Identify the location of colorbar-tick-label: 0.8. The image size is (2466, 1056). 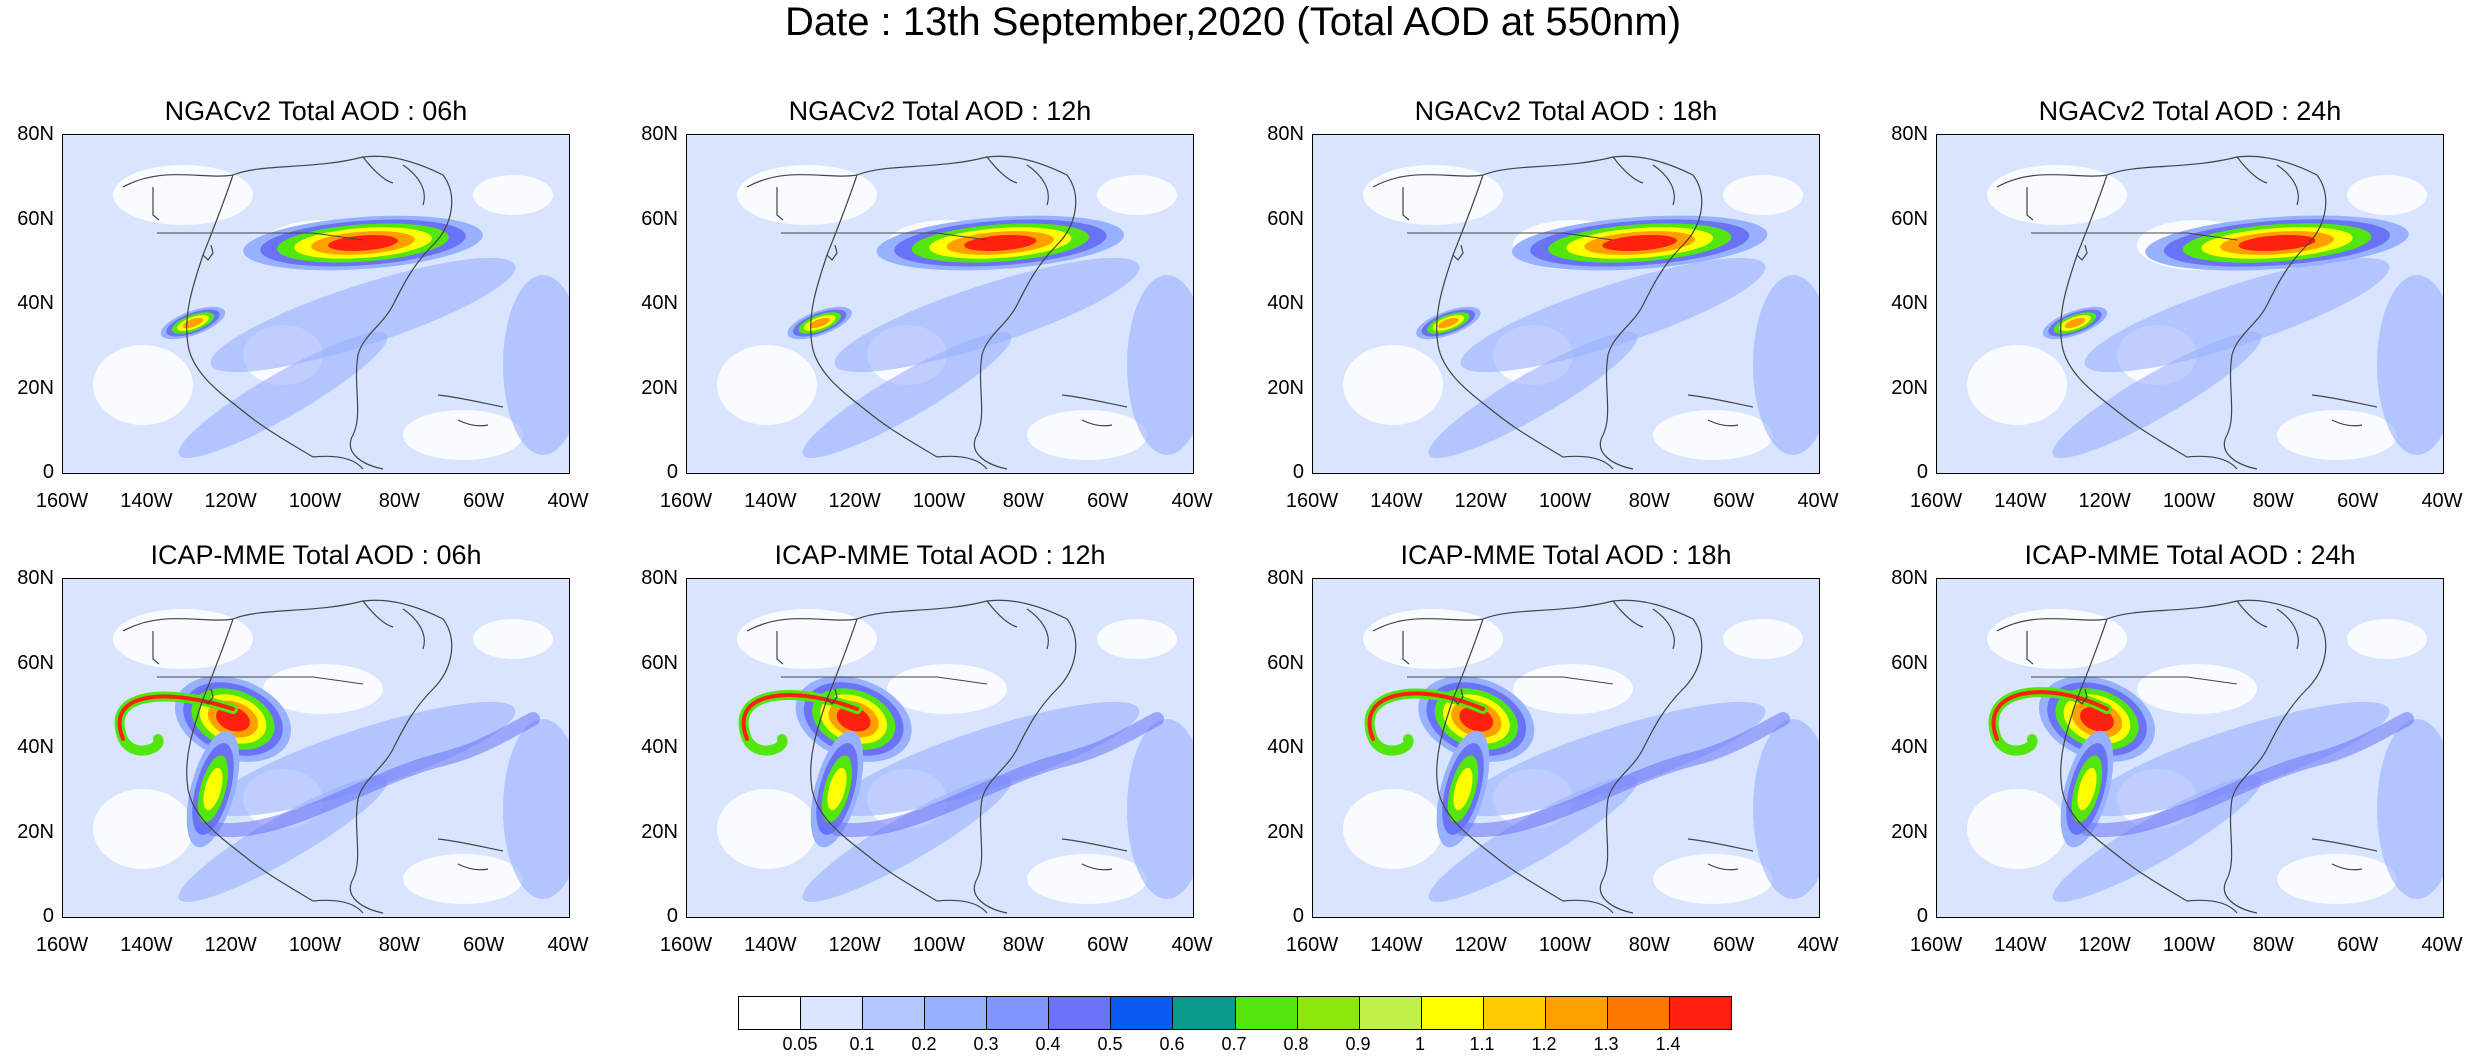
(1296, 1044).